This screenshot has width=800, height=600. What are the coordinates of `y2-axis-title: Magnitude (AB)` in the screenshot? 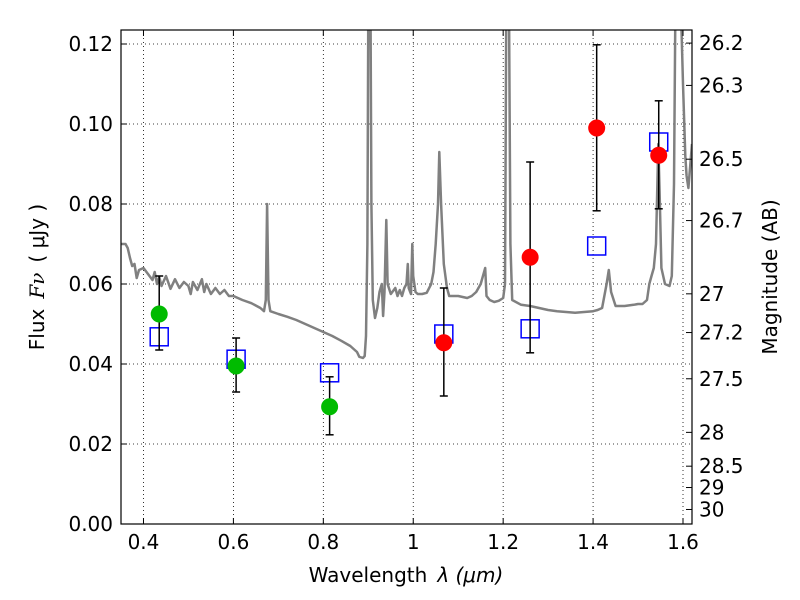 It's located at (770, 276).